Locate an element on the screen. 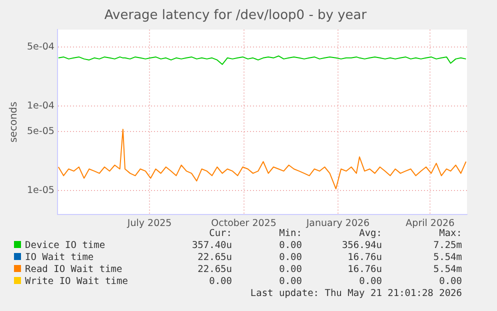  text: Last update: Thu May 21 21:01:28 2026 is located at coordinates (355, 294).